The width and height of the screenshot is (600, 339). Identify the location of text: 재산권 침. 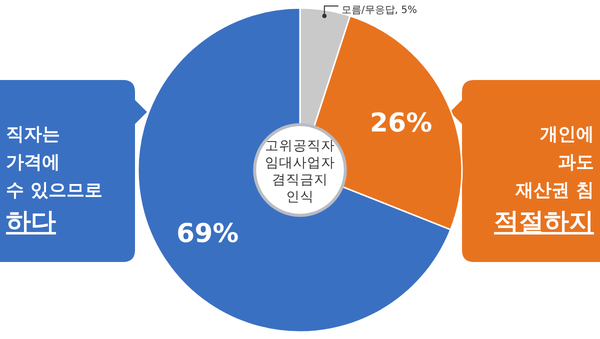
(554, 190).